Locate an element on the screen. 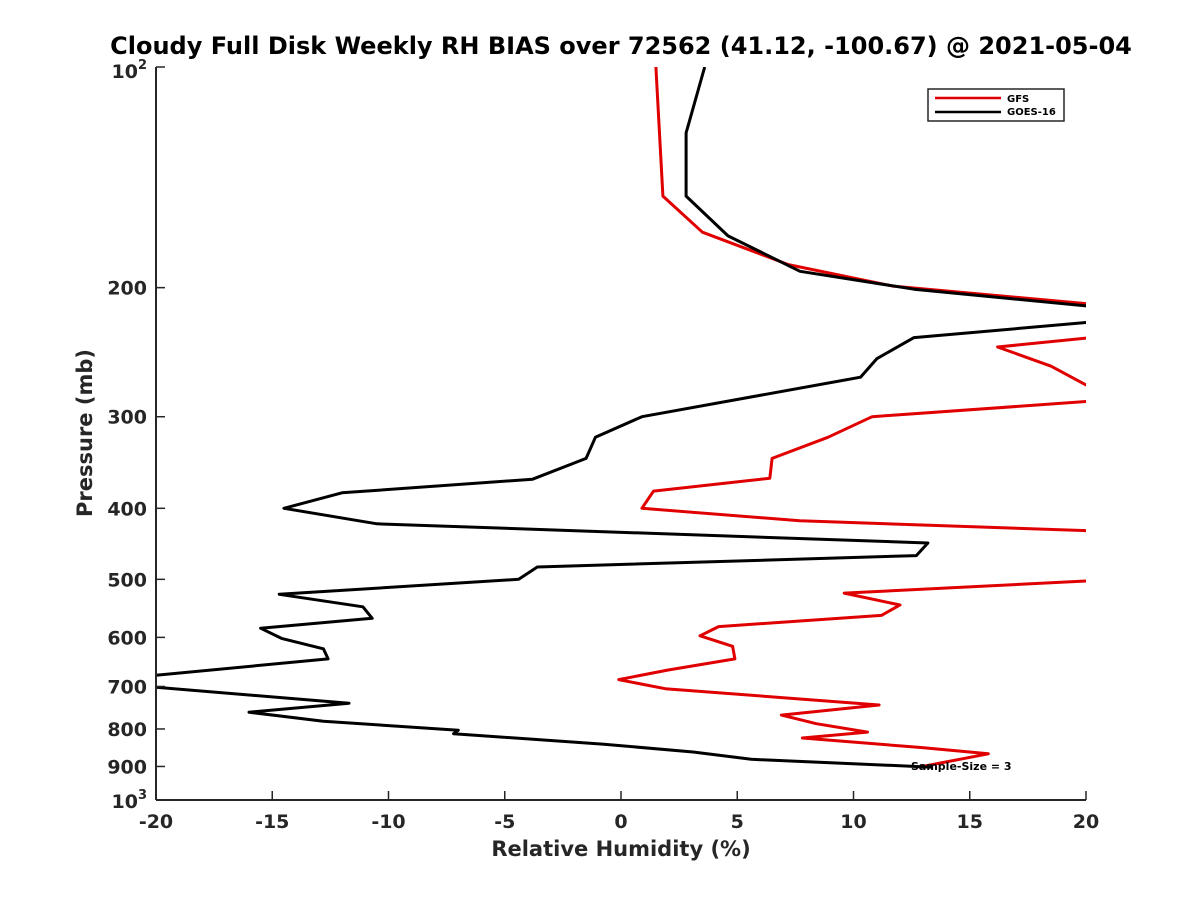  legend-label-goes16: GOES-16 is located at coordinates (1031, 112).